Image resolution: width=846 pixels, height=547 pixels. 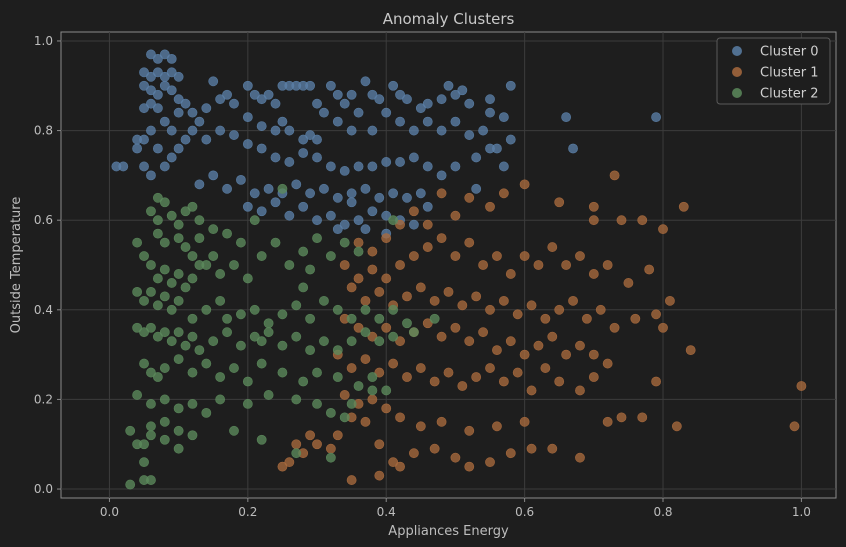 I want to click on legend: Cluster 0 Cluster 1 Cluster 2, so click(x=773, y=71).